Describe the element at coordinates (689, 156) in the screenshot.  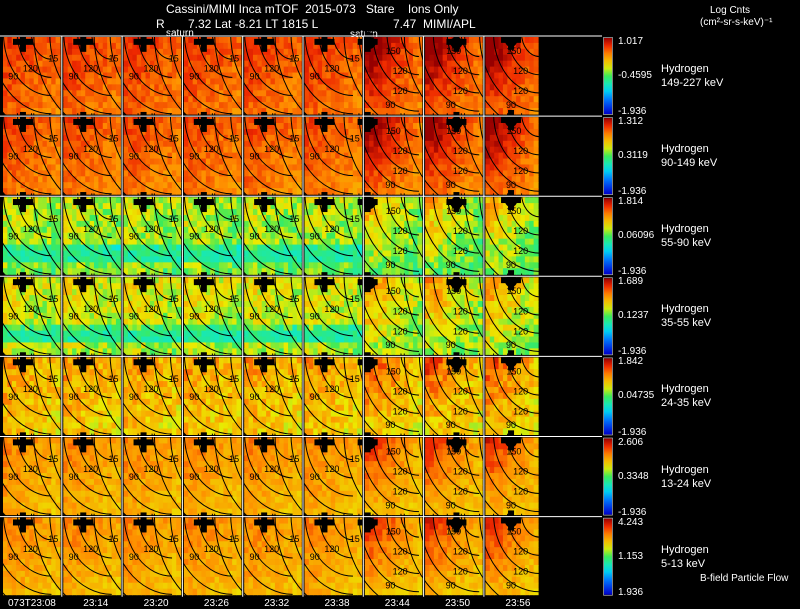
I see `channel-species-label: Hydrogen 90-149 keV` at that location.